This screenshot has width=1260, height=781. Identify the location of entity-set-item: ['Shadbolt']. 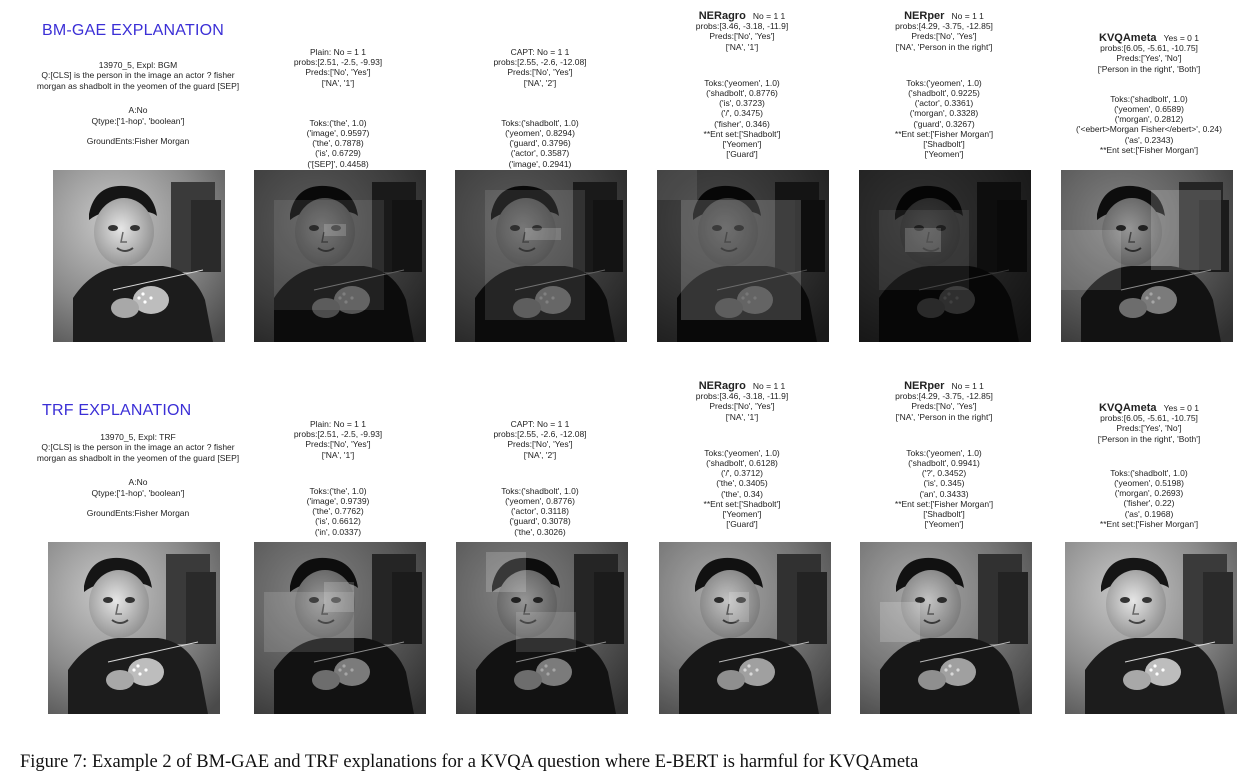
(944, 514).